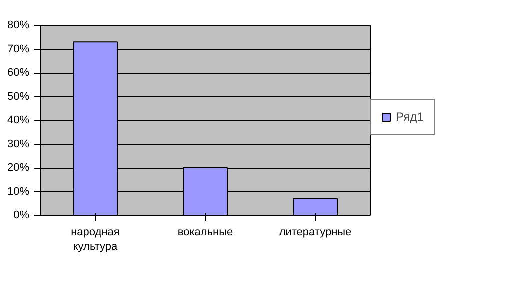 This screenshot has height=296, width=516. What do you see at coordinates (22, 216) in the screenshot?
I see `y-tick-label: 0%` at bounding box center [22, 216].